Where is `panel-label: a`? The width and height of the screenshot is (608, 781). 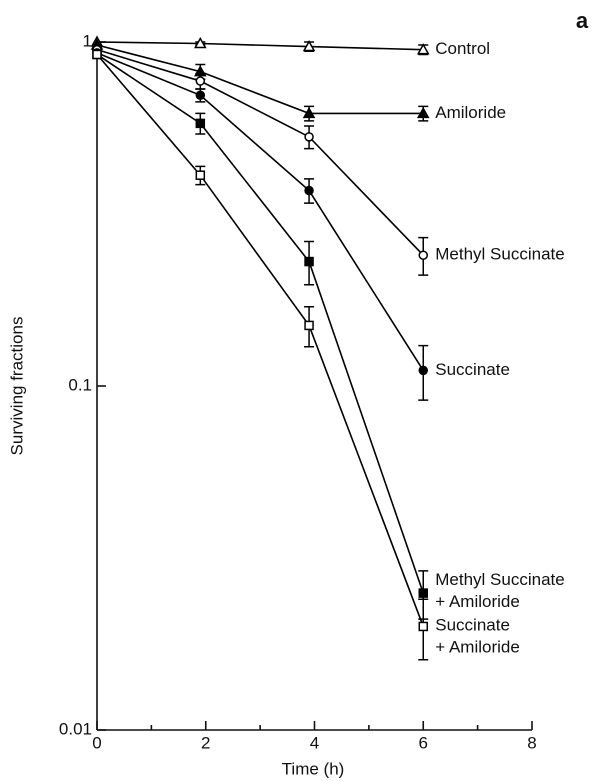 panel-label: a is located at coordinates (582, 20).